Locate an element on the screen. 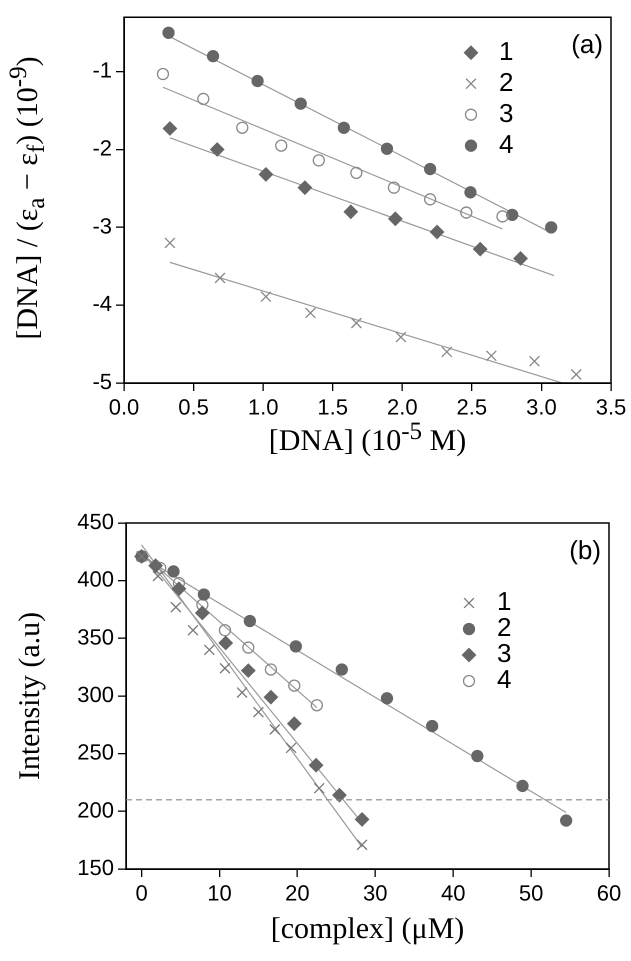 The height and width of the screenshot is (961, 631). legend-label: 1 is located at coordinates (506, 51).